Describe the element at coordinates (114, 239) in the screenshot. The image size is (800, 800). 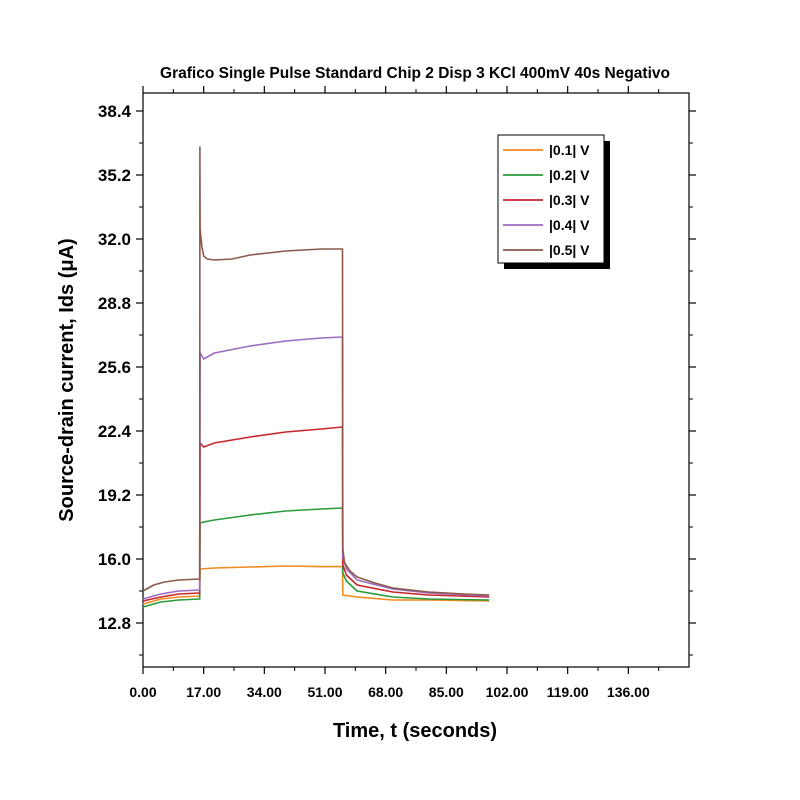
I see `y-tick-label: 32.0` at that location.